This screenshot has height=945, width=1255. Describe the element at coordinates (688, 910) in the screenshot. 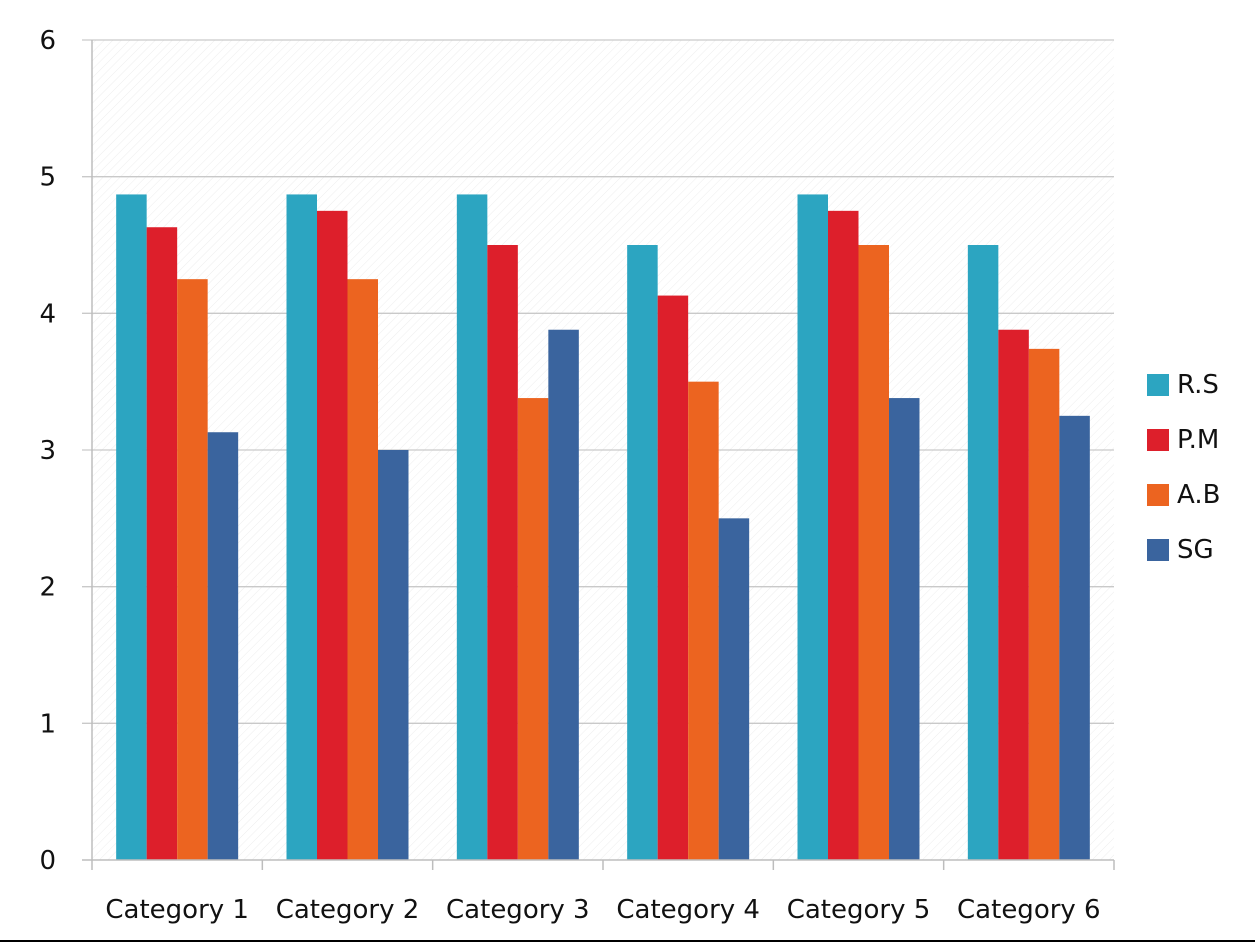

I see `x-tick-label: Category 4` at that location.